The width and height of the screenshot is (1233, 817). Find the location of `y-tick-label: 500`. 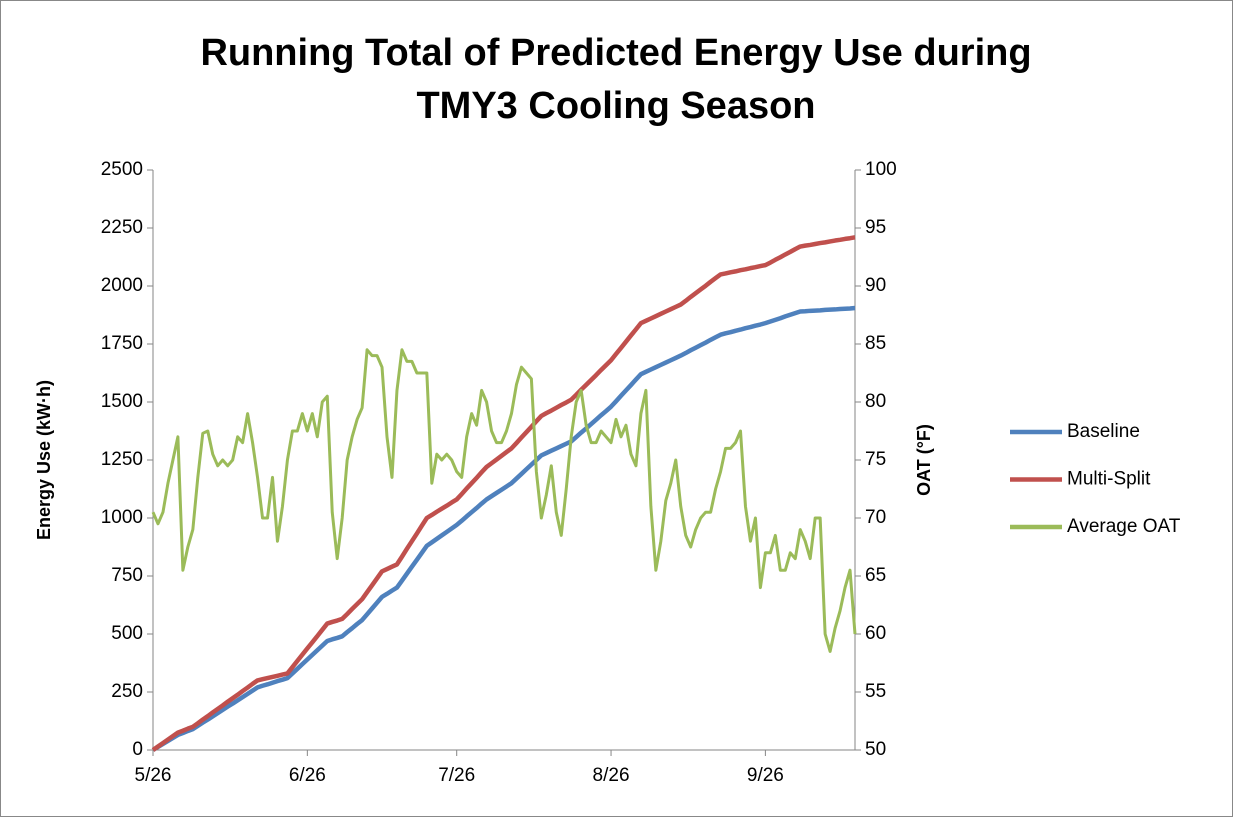

y-tick-label: 500 is located at coordinates (127, 633).